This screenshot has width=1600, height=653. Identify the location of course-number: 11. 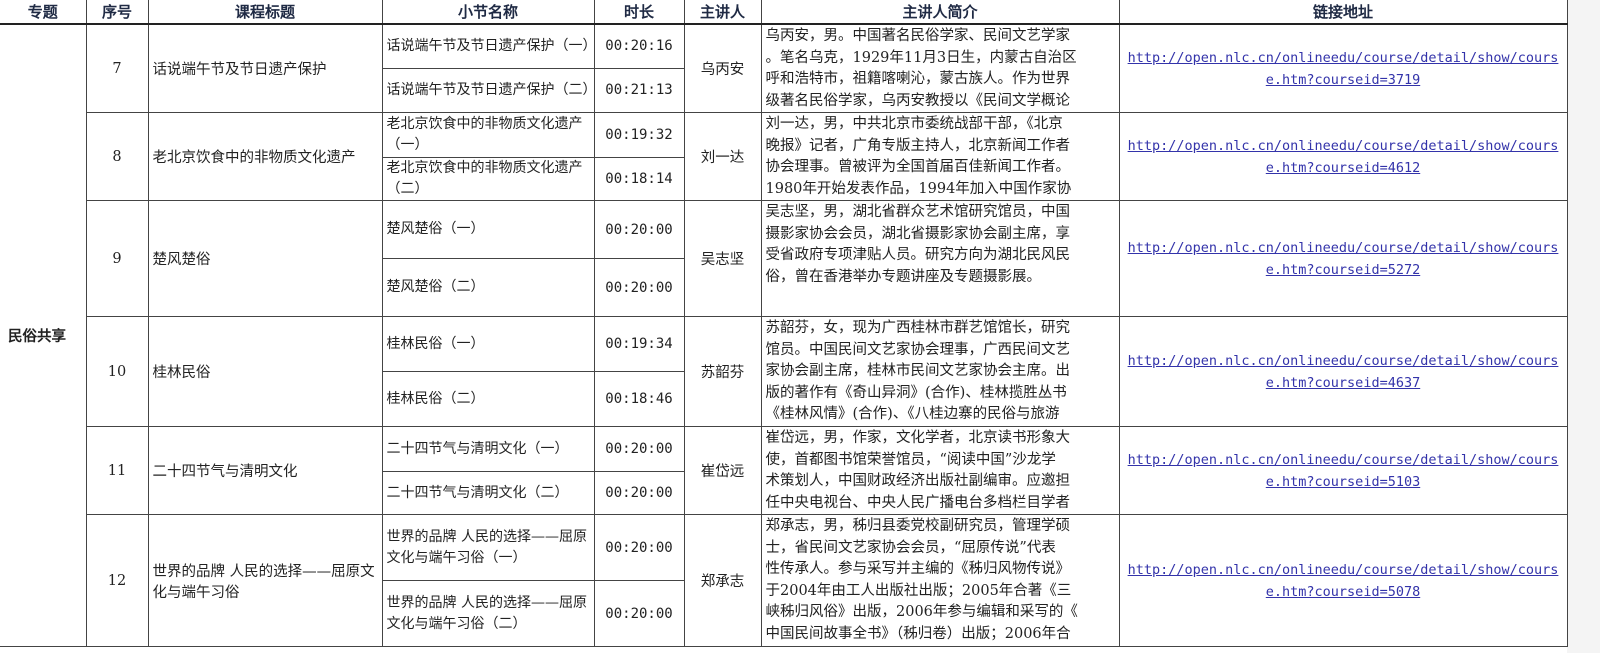
(117, 470).